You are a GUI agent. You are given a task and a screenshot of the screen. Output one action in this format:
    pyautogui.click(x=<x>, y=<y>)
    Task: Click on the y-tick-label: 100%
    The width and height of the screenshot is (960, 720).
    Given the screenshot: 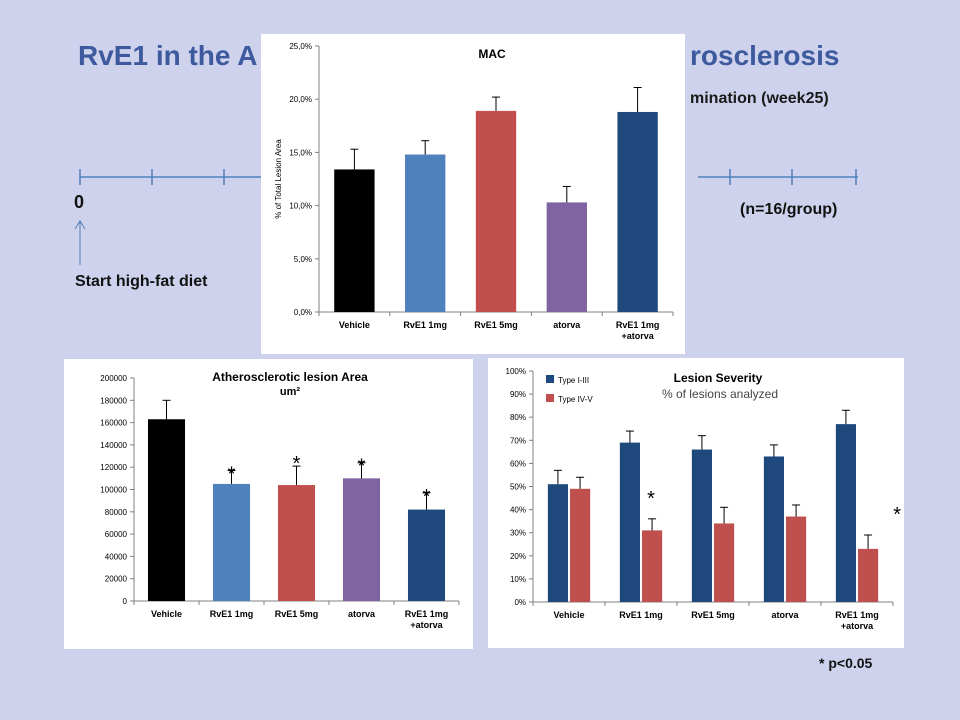 What is the action you would take?
    pyautogui.click(x=516, y=371)
    